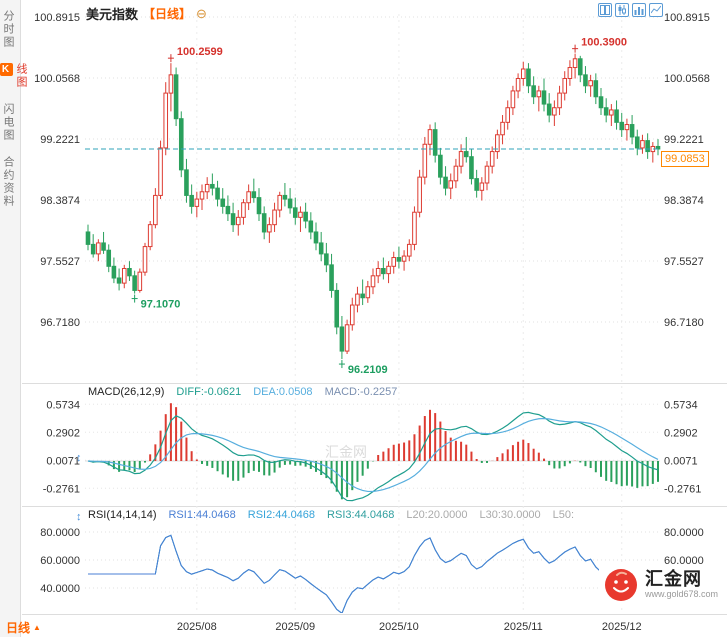 The width and height of the screenshot is (727, 637). What do you see at coordinates (372, 452) in the screenshot?
I see `macd-series` at bounding box center [372, 452].